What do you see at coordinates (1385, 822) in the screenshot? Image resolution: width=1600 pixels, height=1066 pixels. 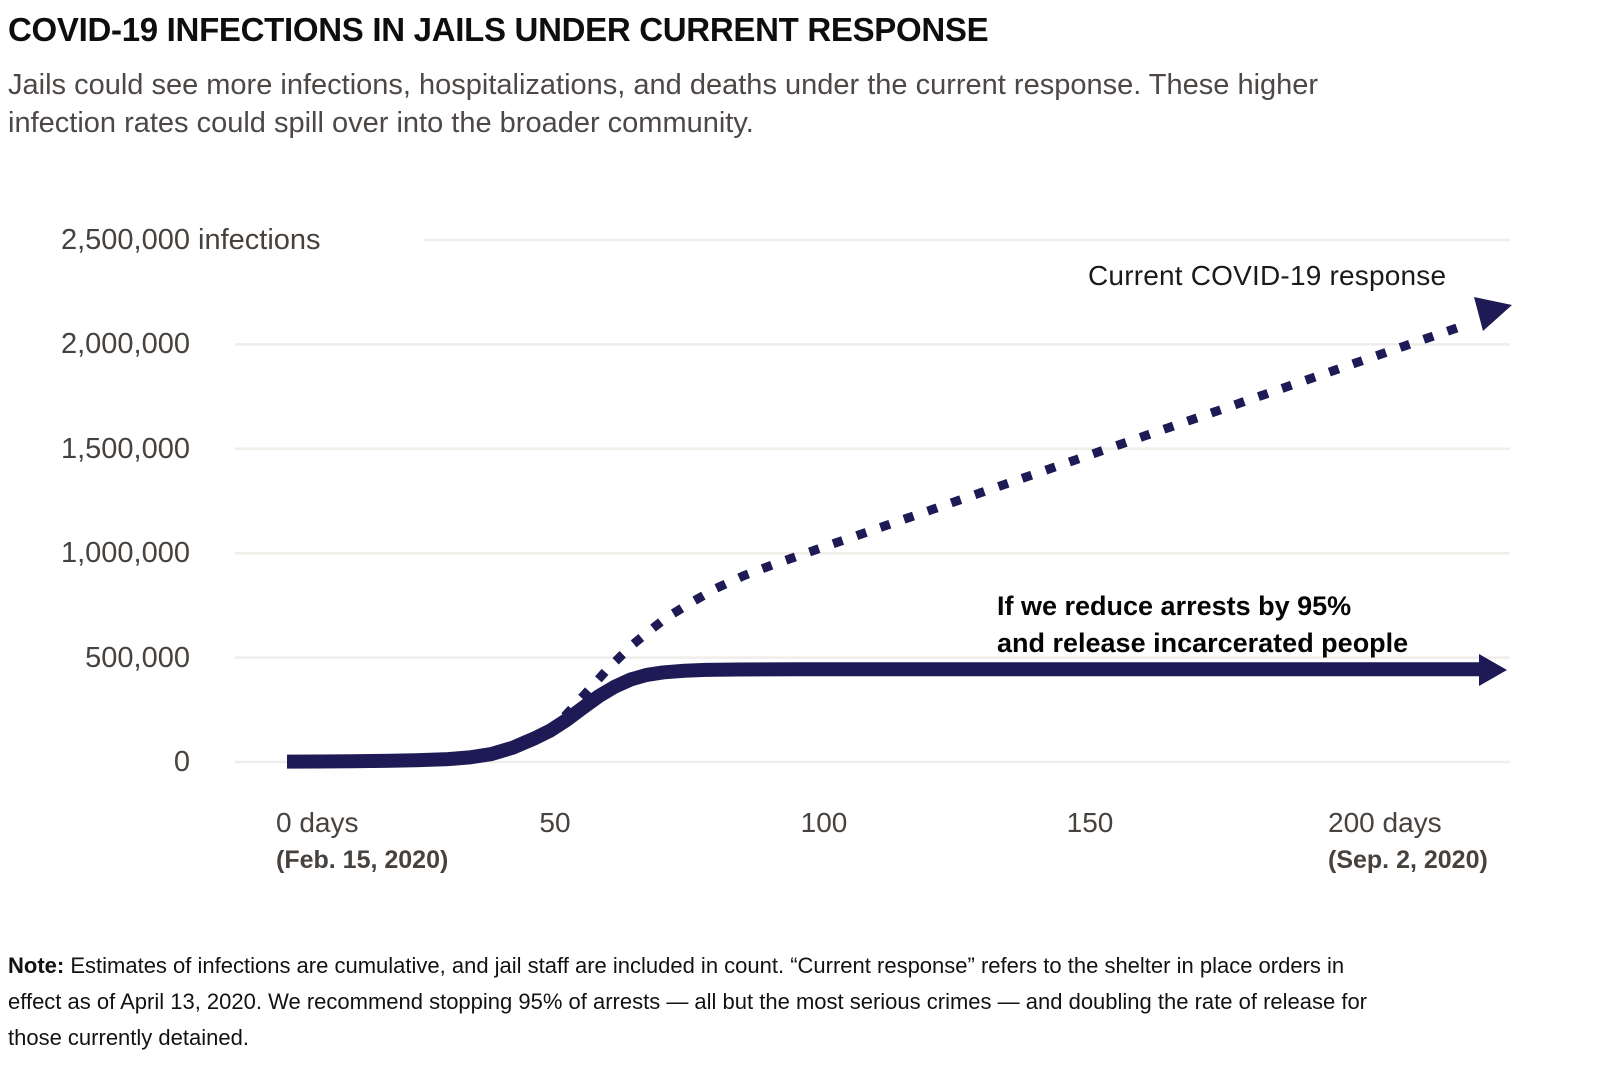 I see `x-axis-tick-label-200: 200 days` at bounding box center [1385, 822].